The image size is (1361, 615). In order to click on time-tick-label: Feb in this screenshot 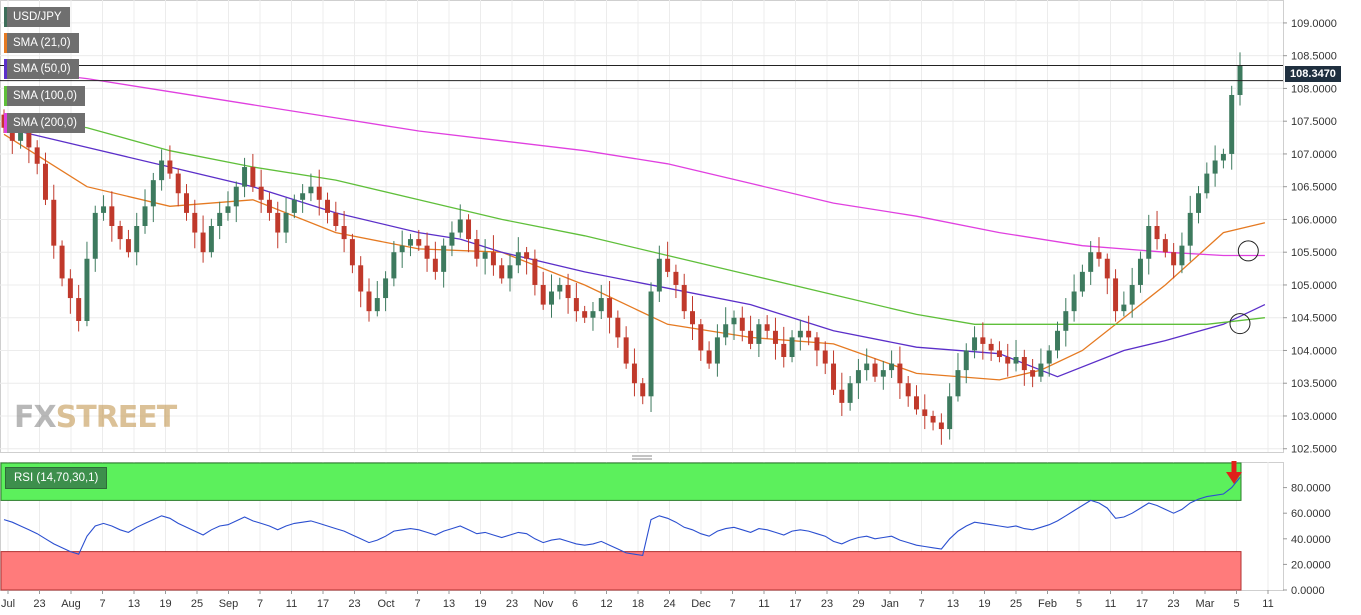, I will do `click(1047, 604)`.